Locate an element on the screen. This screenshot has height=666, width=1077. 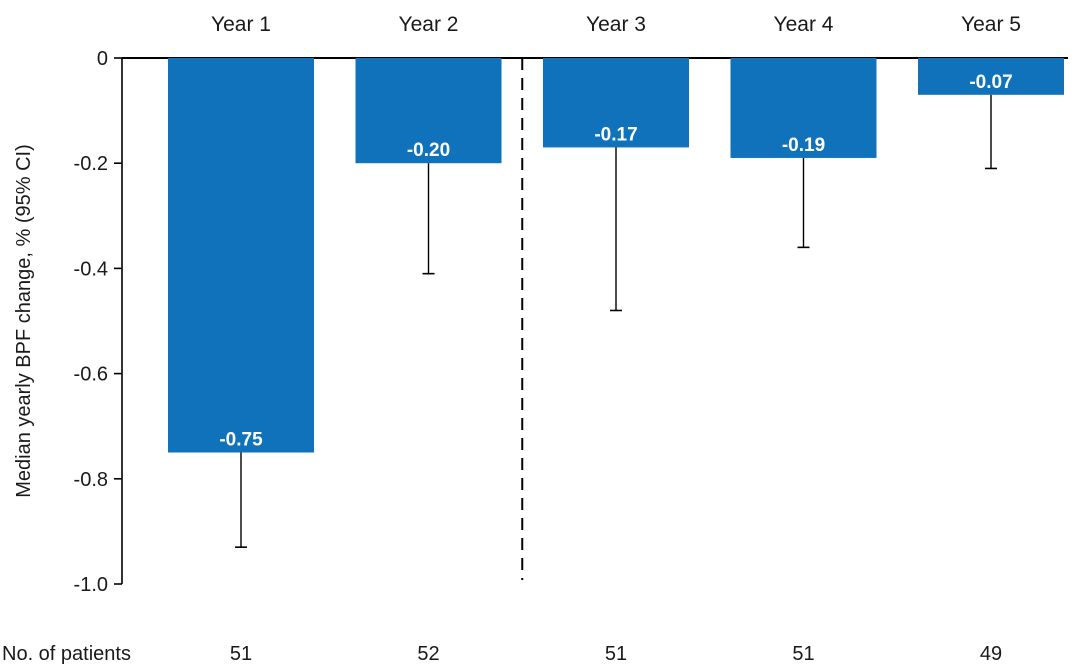
patient-counts: 51 52 51 51 49 is located at coordinates (616, 654).